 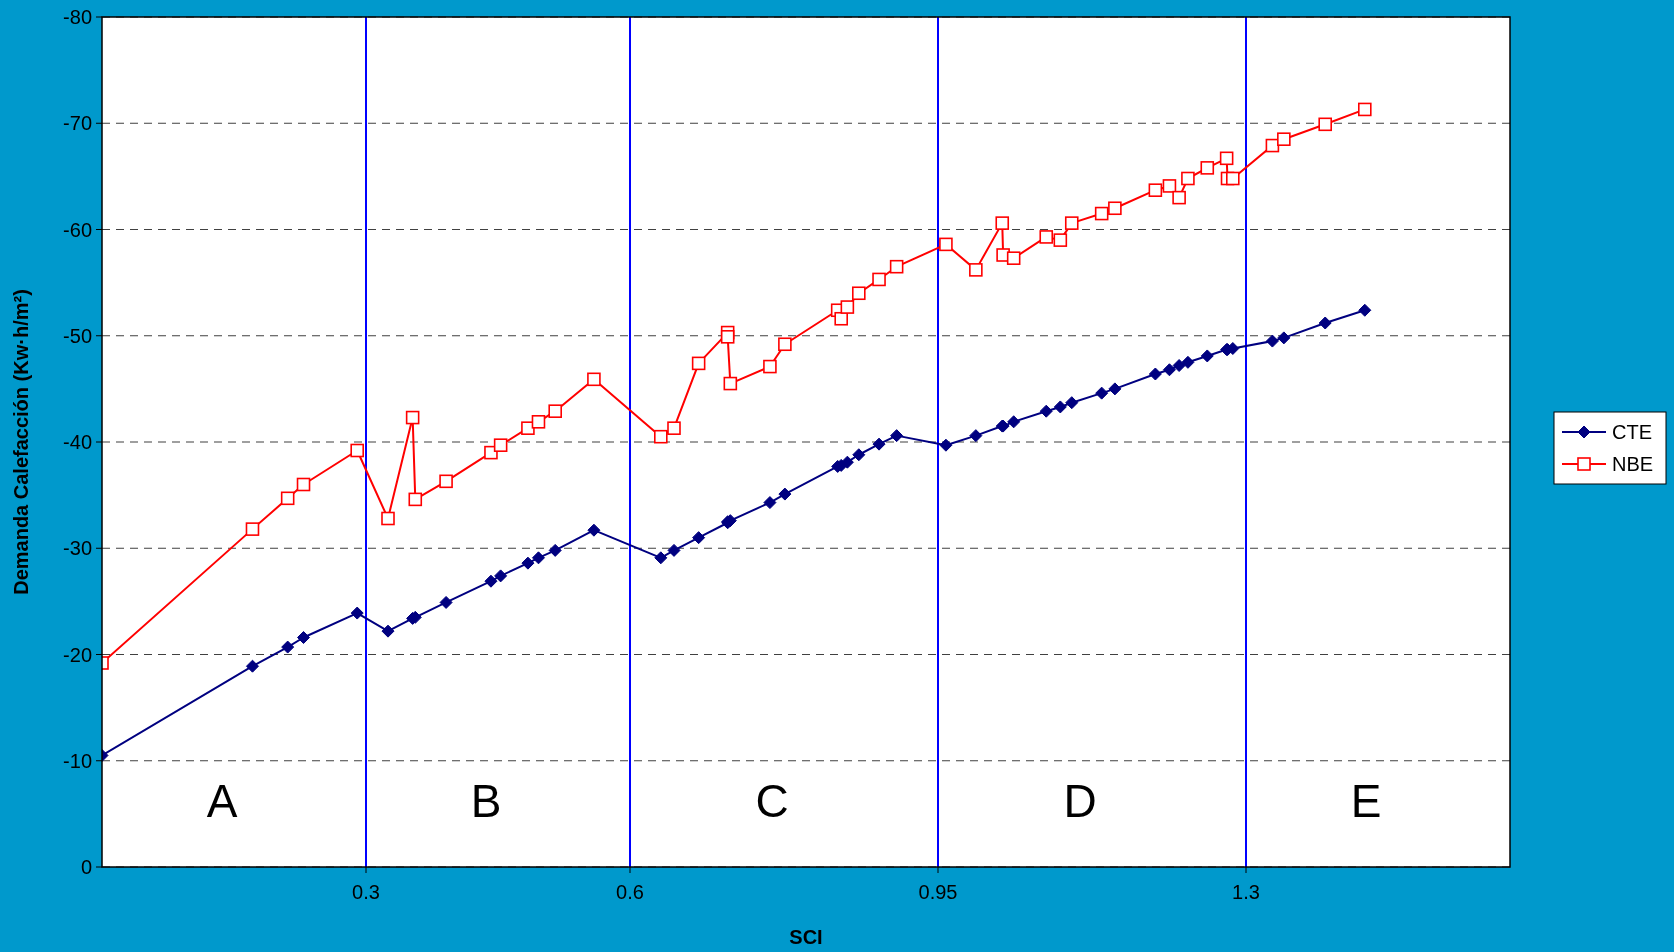 What do you see at coordinates (772, 801) in the screenshot?
I see `annotation: C` at bounding box center [772, 801].